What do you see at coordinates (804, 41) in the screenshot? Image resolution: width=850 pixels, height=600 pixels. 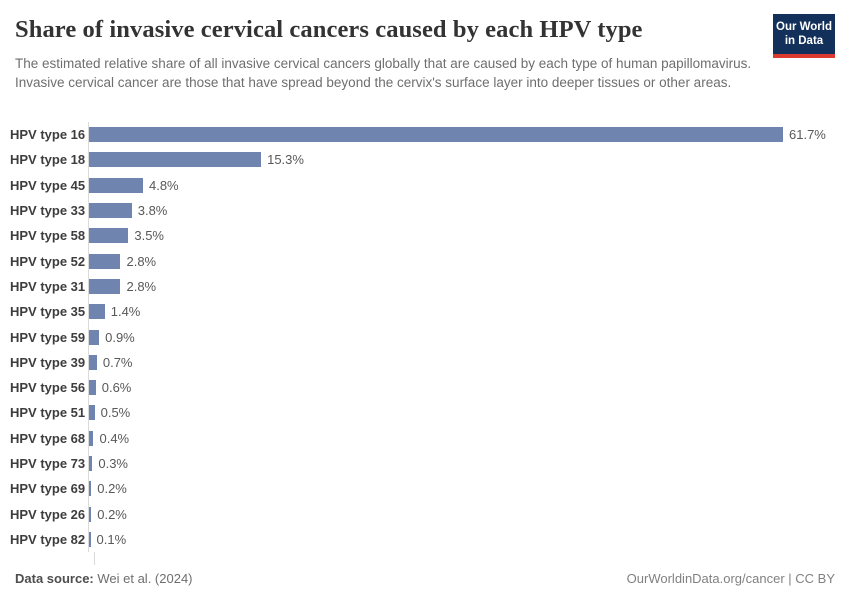 I see `owid-logo-line2: in Data` at bounding box center [804, 41].